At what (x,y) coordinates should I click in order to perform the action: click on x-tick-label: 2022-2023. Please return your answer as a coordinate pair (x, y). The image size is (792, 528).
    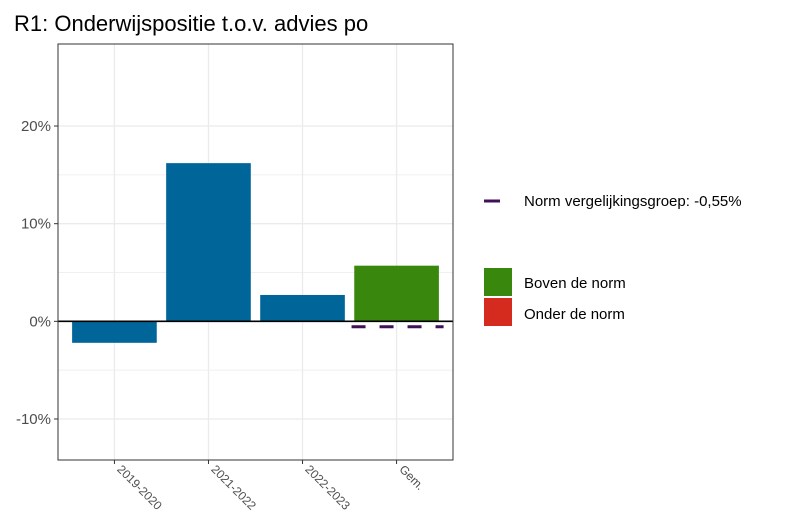
    Looking at the image, I should click on (327, 487).